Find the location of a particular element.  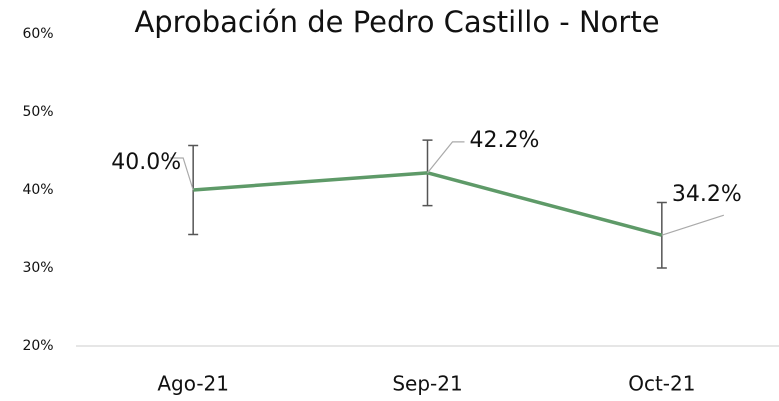

y-tick-label: 60% is located at coordinates (37, 34).